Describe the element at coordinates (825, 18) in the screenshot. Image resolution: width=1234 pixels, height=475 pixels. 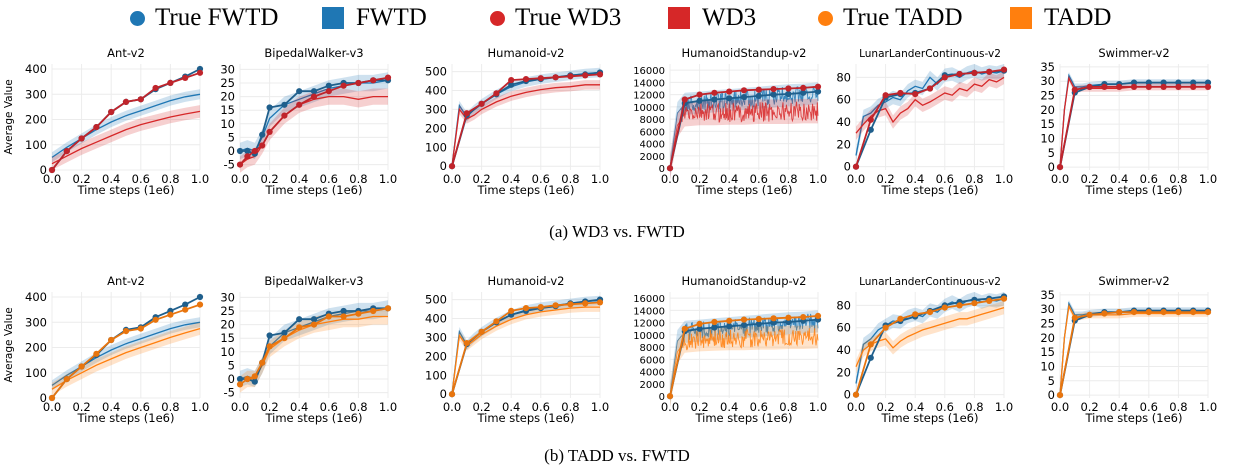
I see `legend-marker-dot-icon` at that location.